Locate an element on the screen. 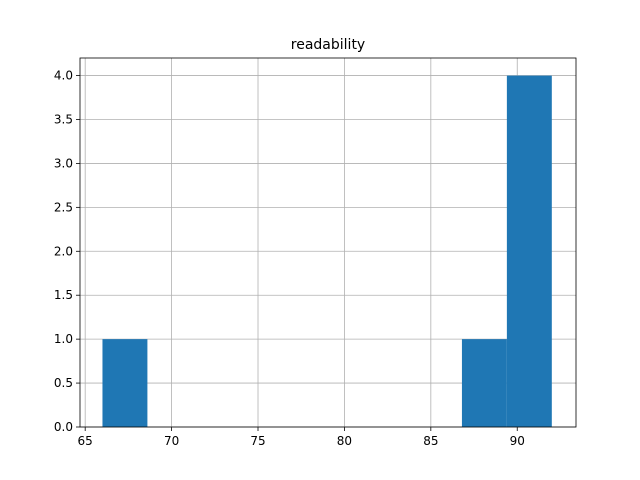  y-tick-label: 3.0 is located at coordinates (63, 163).